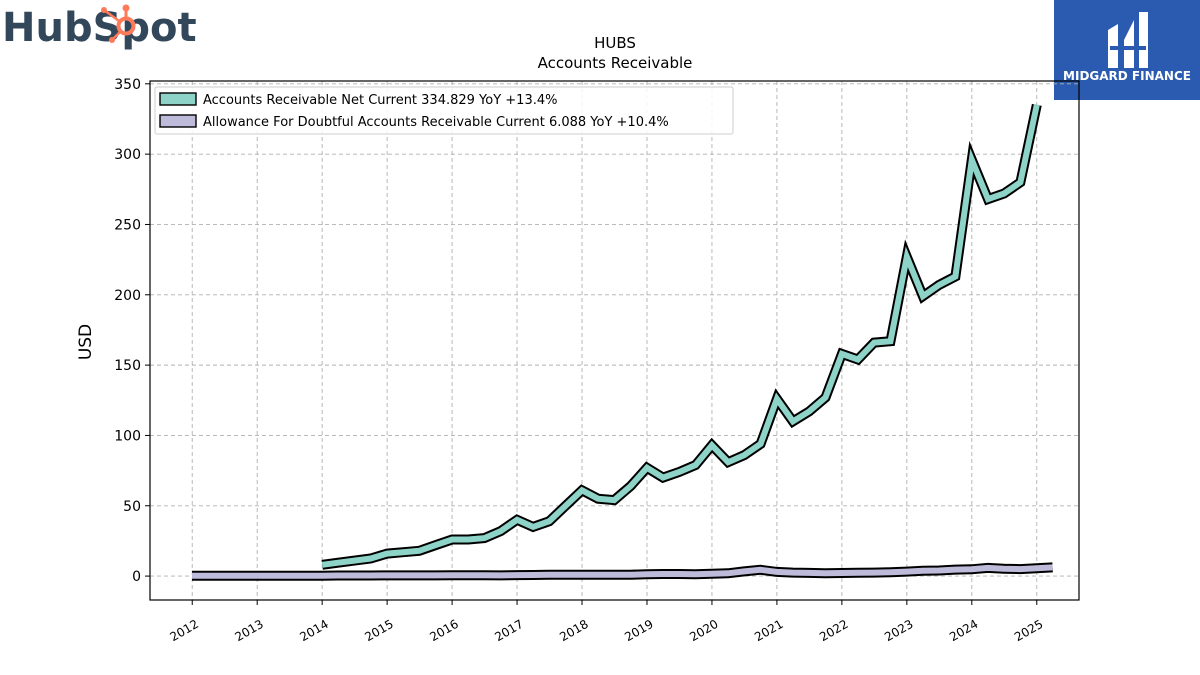 The width and height of the screenshot is (1200, 675). What do you see at coordinates (127, 85) in the screenshot?
I see `y-tick-label: 350` at bounding box center [127, 85].